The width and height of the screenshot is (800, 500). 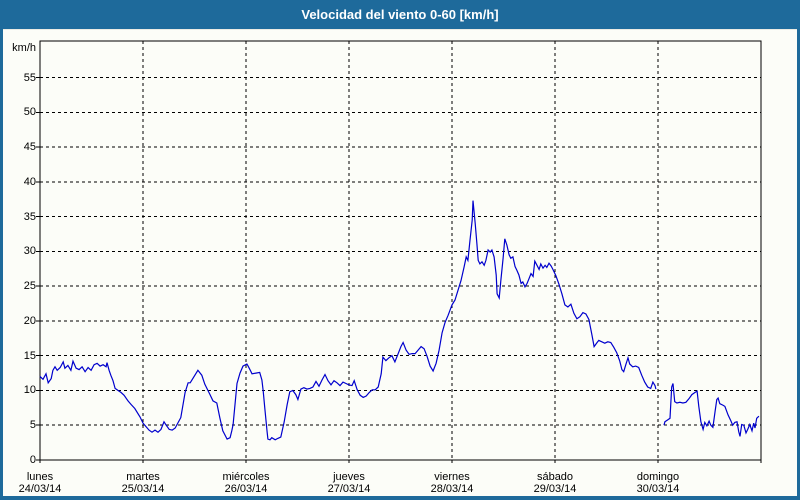 I want to click on title-bar: Velocidad del viento 0-60 [km/h], so click(x=400, y=14).